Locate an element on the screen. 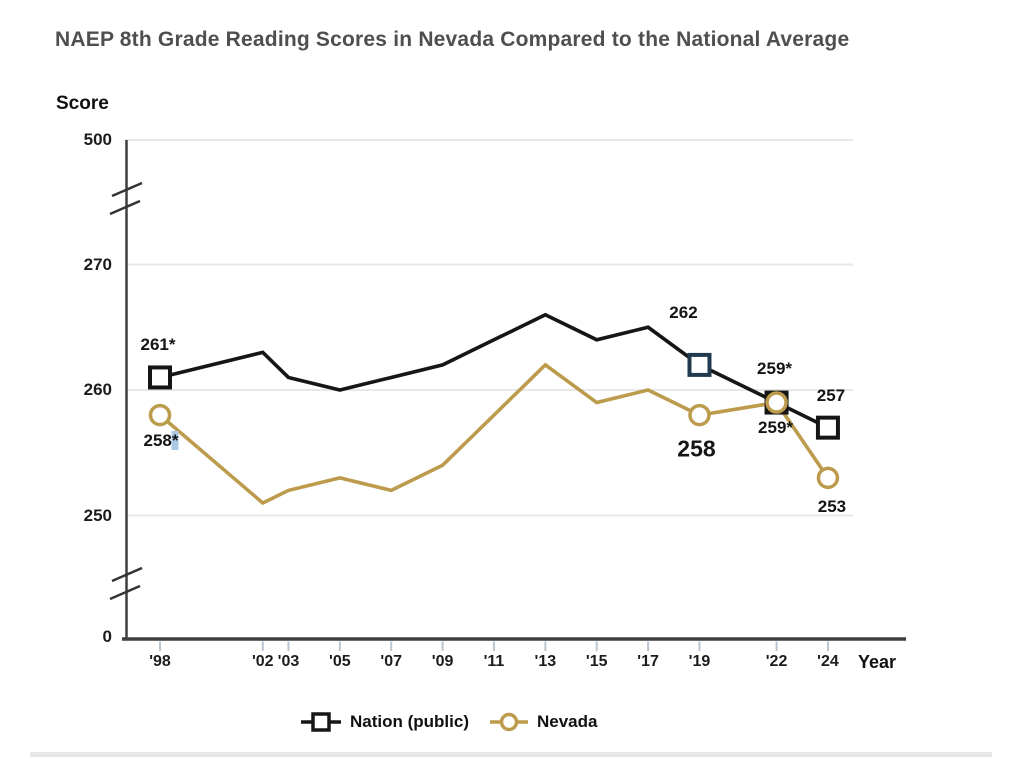 The image size is (1024, 759). x-tick-label: '07 is located at coordinates (391, 661).